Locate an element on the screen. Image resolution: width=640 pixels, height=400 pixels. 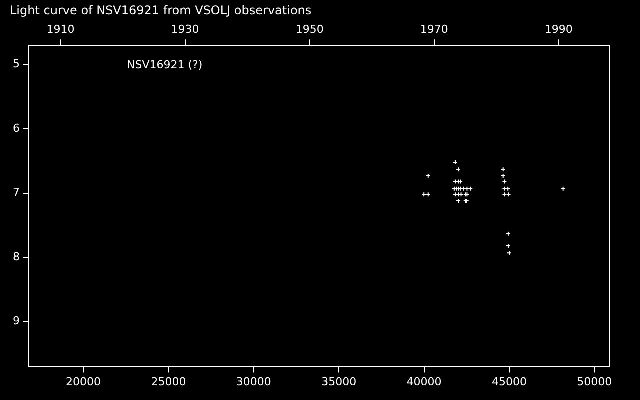
x2-tick-label: 1970 is located at coordinates (434, 29).